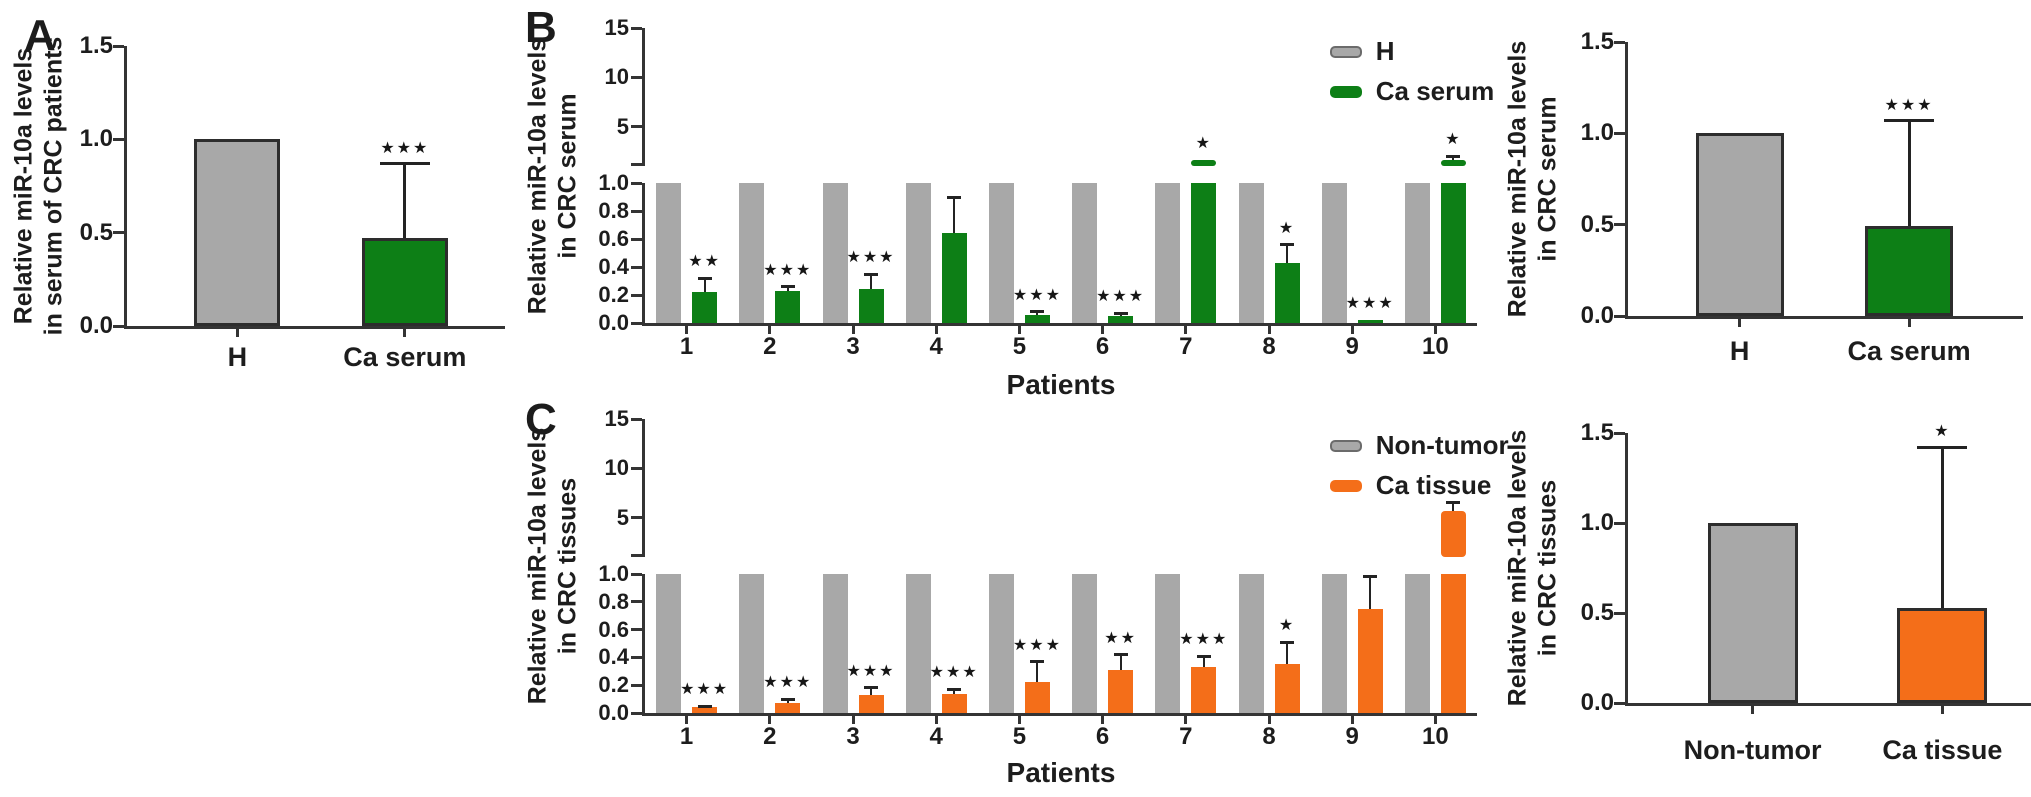 This screenshot has width=2031, height=797. What do you see at coordinates (1909, 351) in the screenshot?
I see `x-category-label: Ca serum` at bounding box center [1909, 351].